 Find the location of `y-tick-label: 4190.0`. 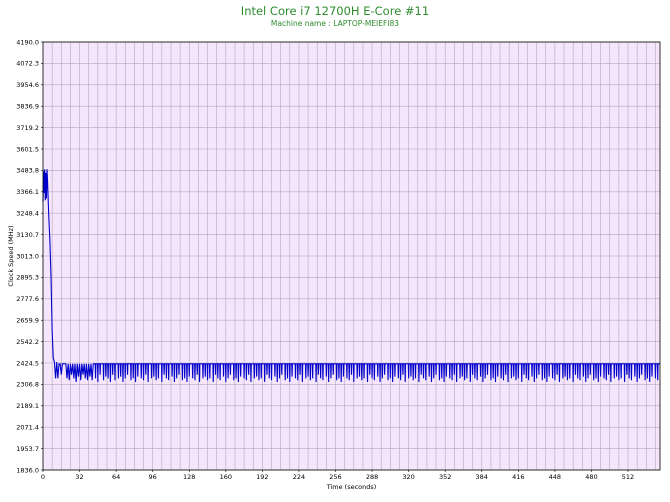

y-tick-label: 4190.0 is located at coordinates (27, 42).